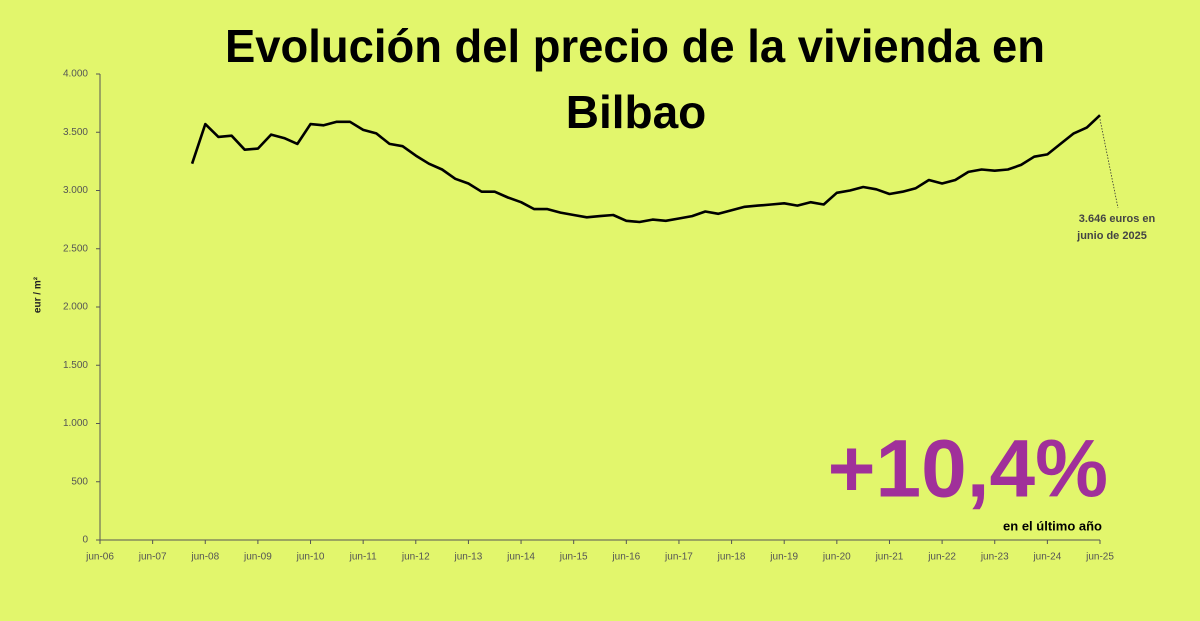  I want to click on x-tick-label: jun-07, so click(152, 557).